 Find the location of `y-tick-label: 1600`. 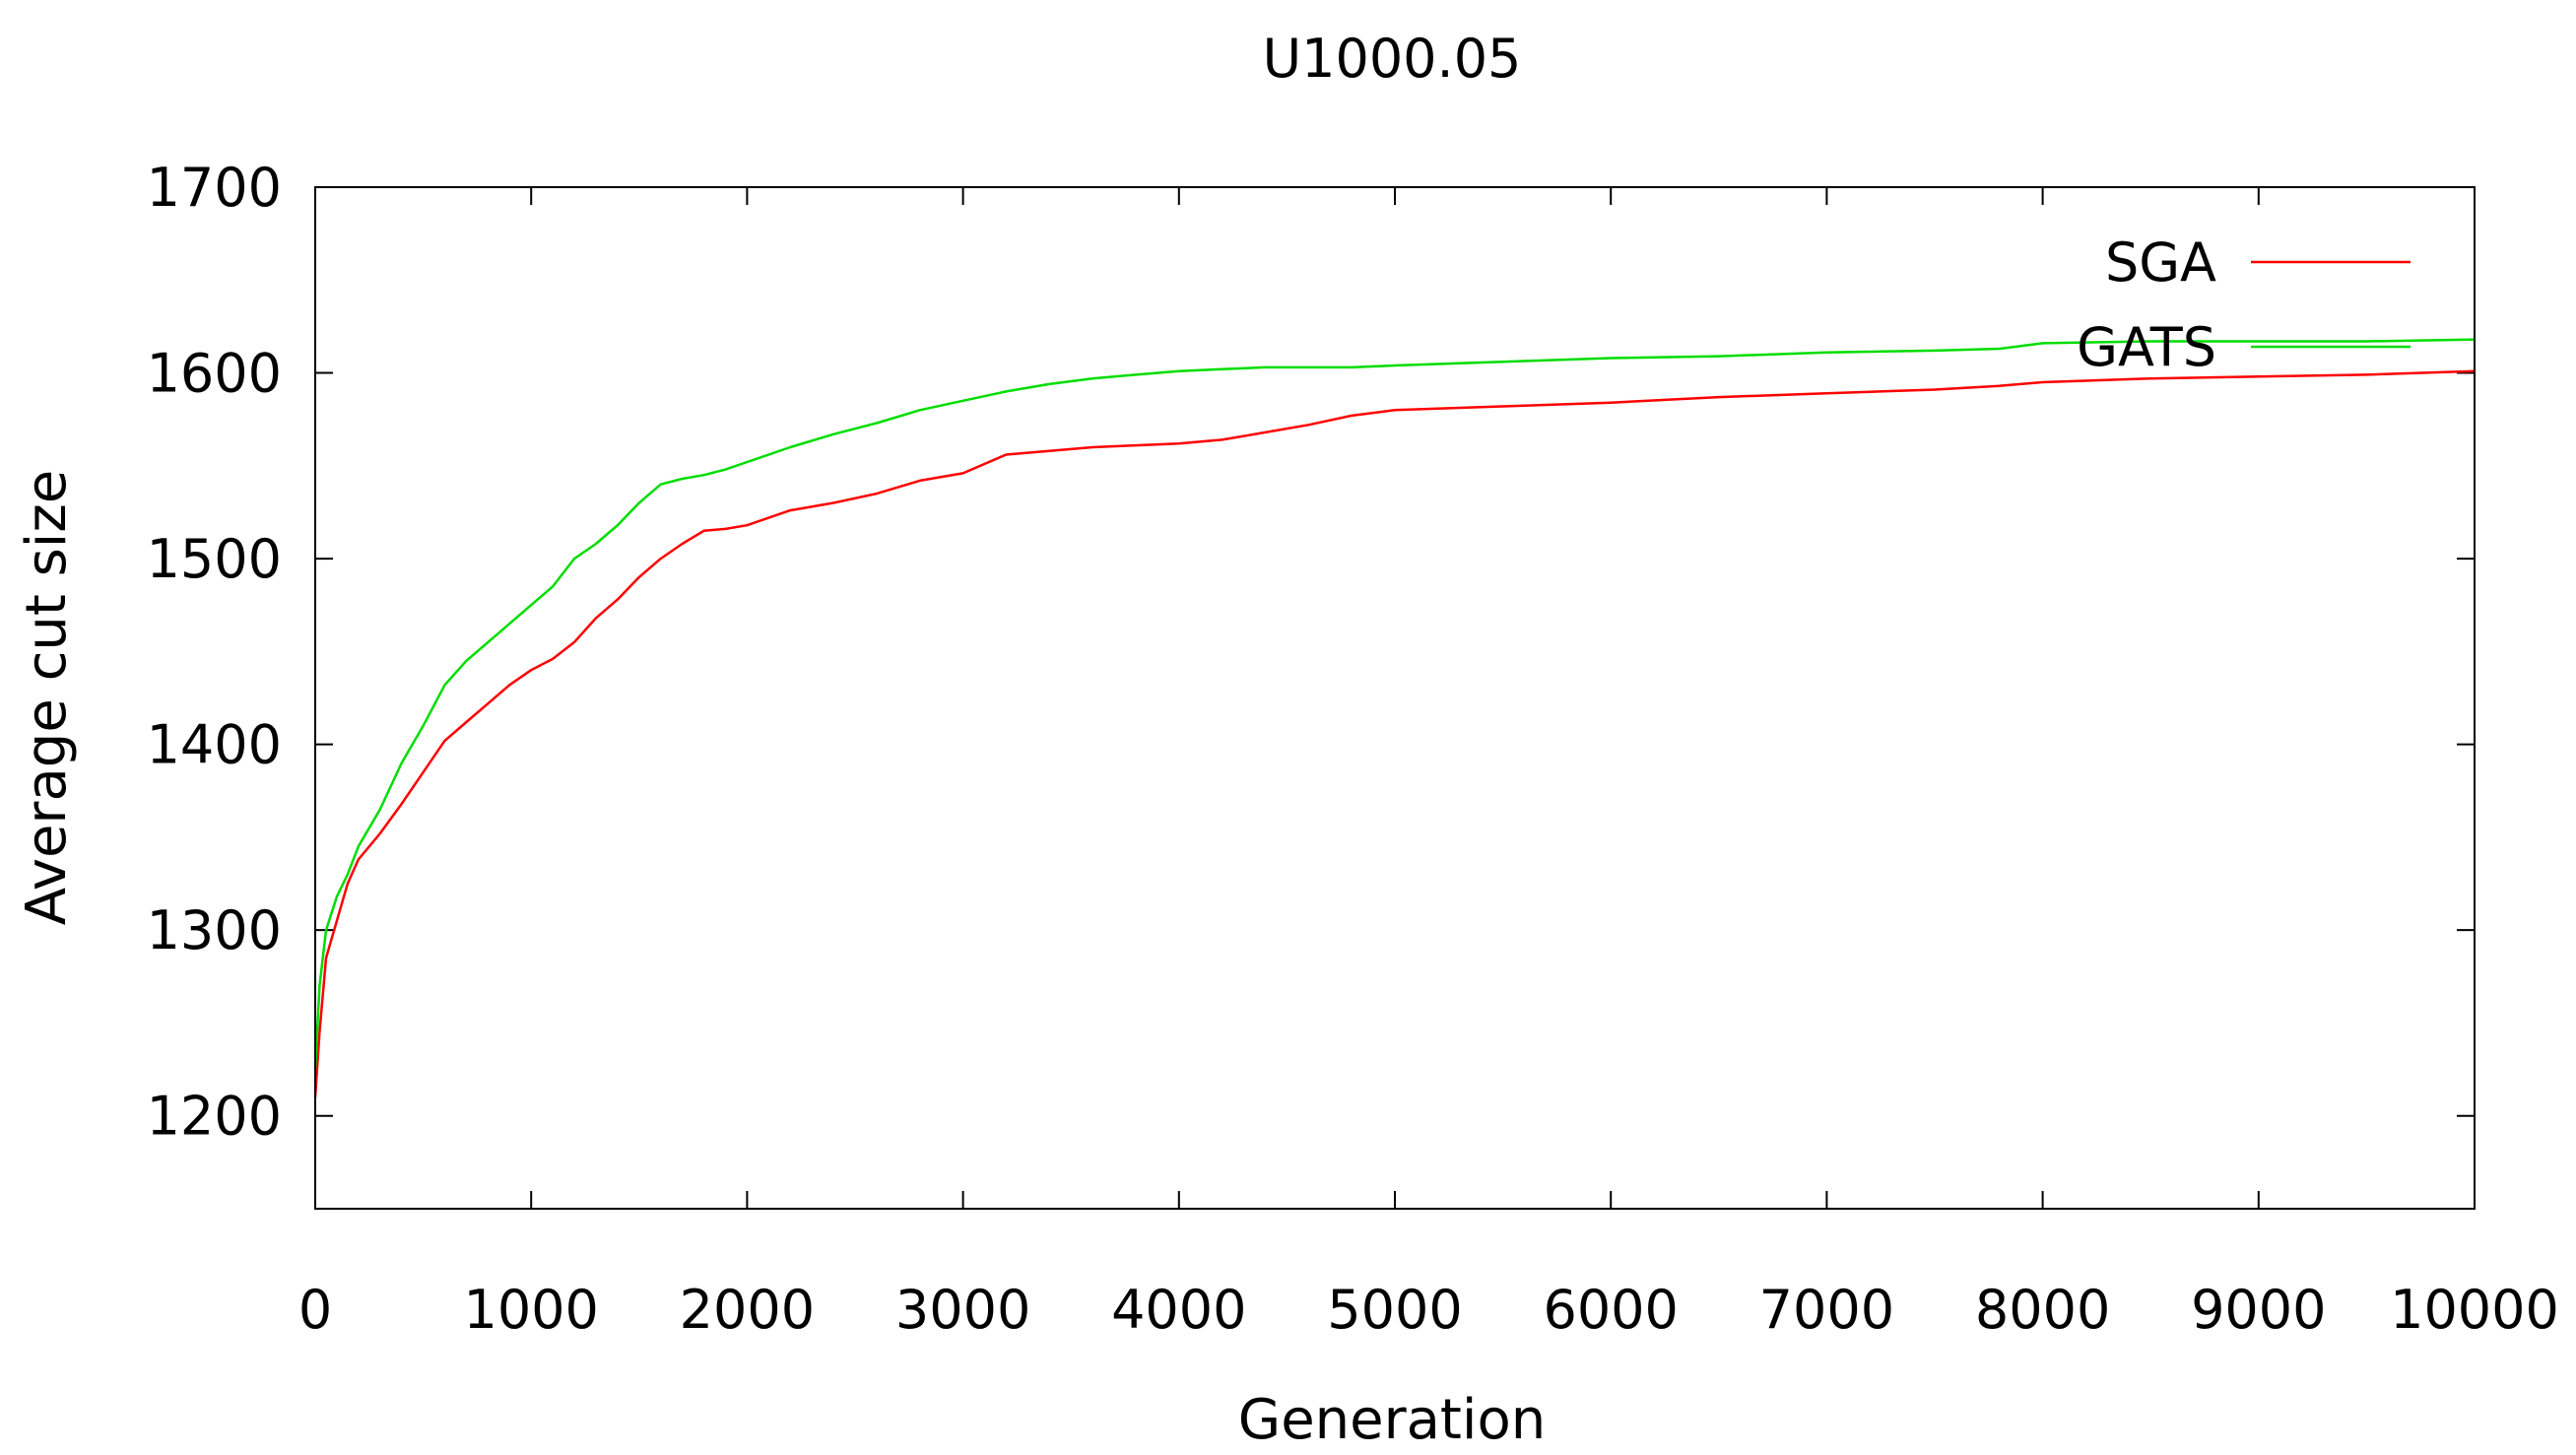

y-tick-label: 1600 is located at coordinates (215, 374).